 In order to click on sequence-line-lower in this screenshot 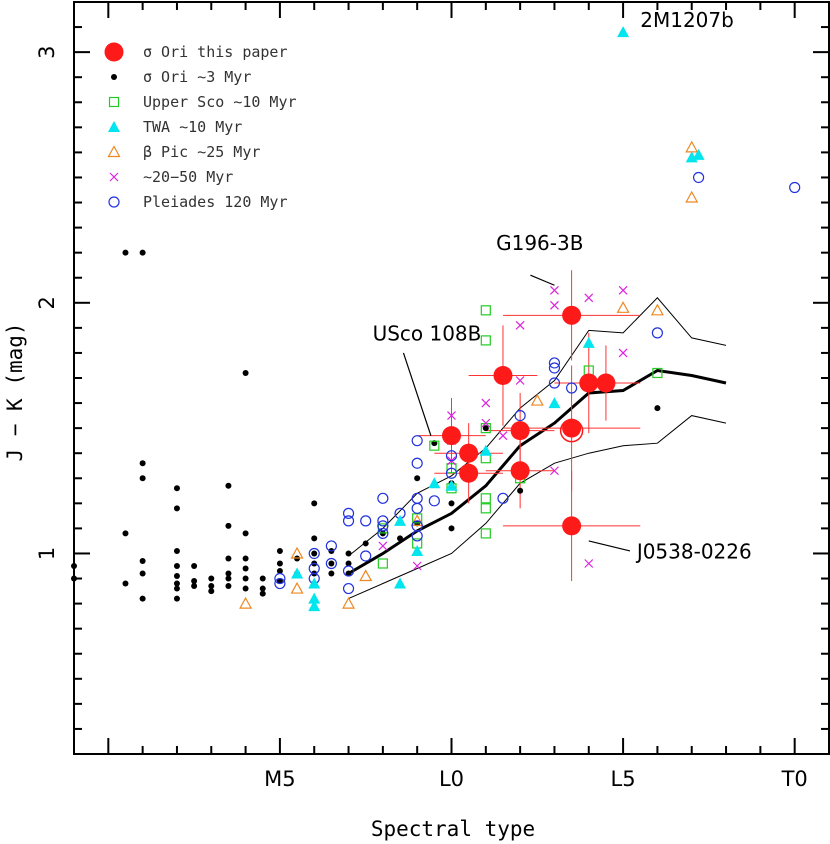, I will do `click(537, 507)`.